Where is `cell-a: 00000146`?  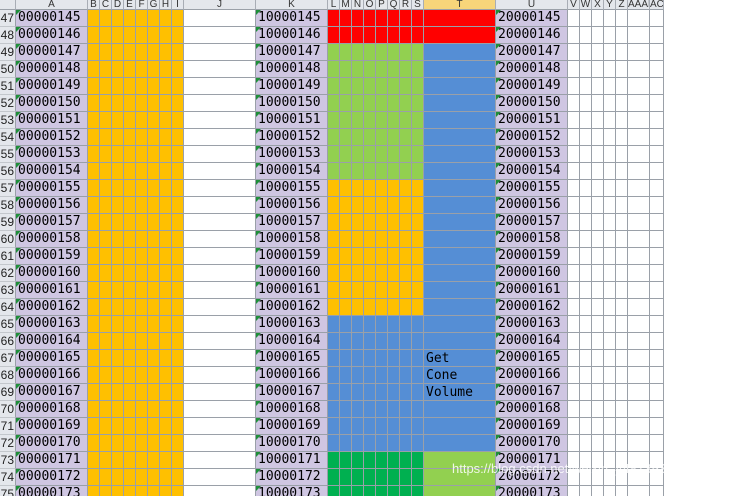 cell-a: 00000146 is located at coordinates (52, 35).